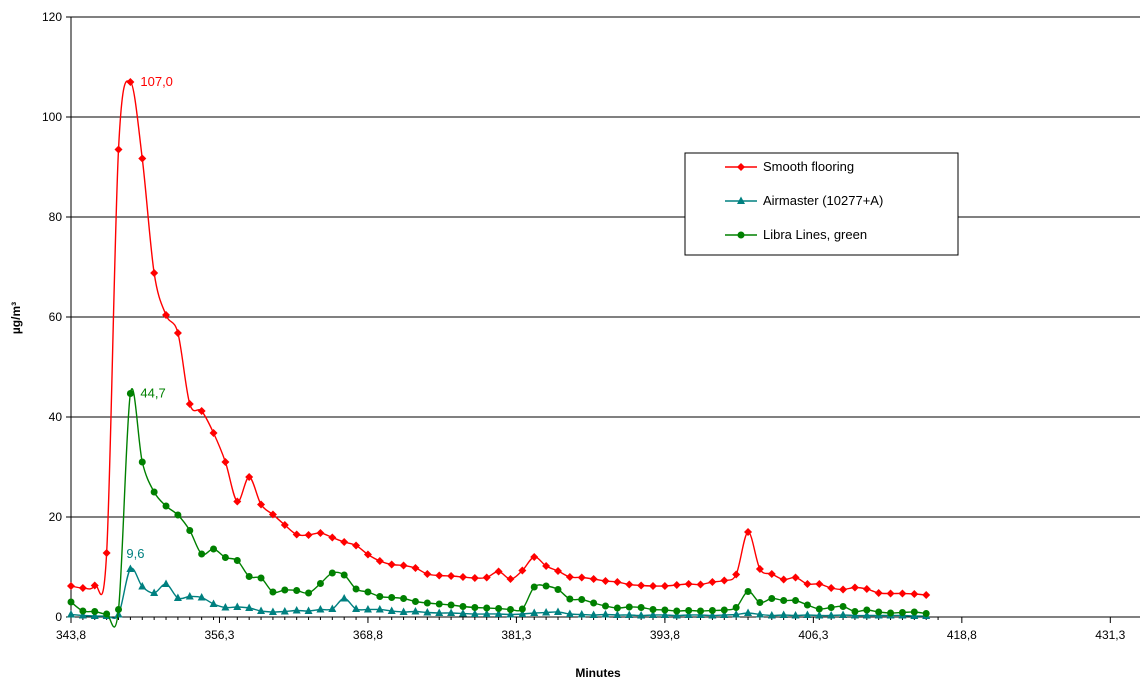  Describe the element at coordinates (516, 635) in the screenshot. I see `x-tick-label: 381,3` at that location.